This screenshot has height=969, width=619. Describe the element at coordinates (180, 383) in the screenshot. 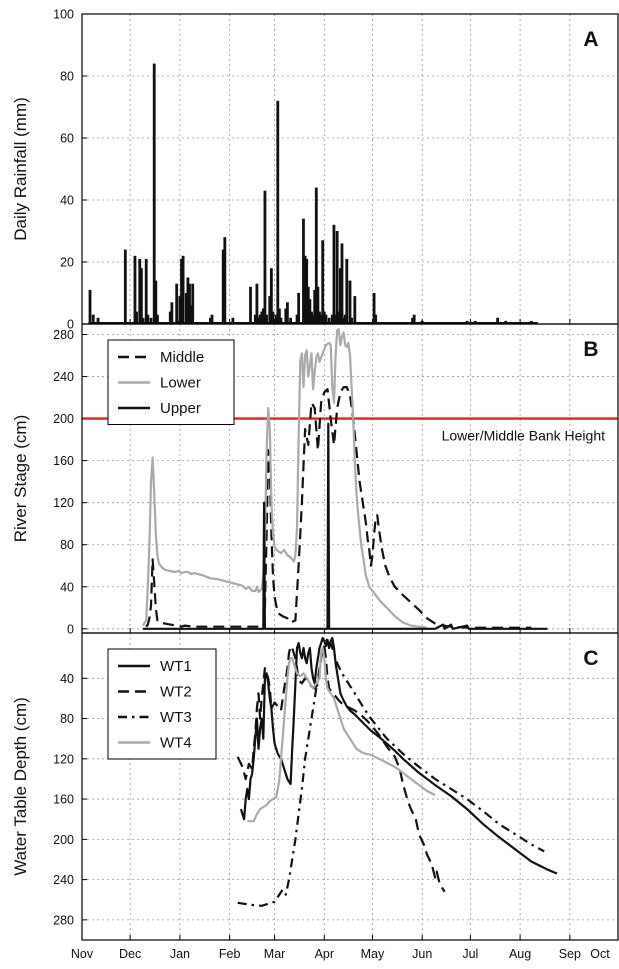

I see `legend-label-lower: Lower` at that location.